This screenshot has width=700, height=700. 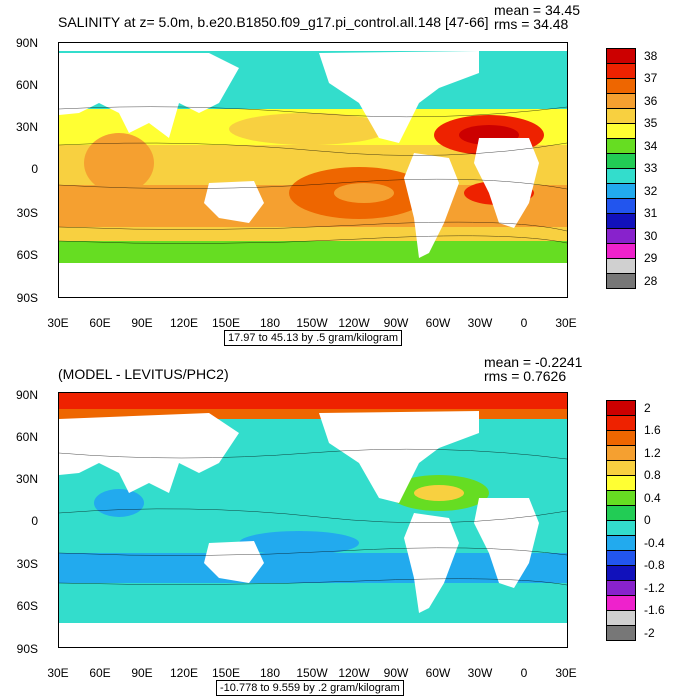 I want to click on panel1-mean: mean = 34.45, so click(x=537, y=10).